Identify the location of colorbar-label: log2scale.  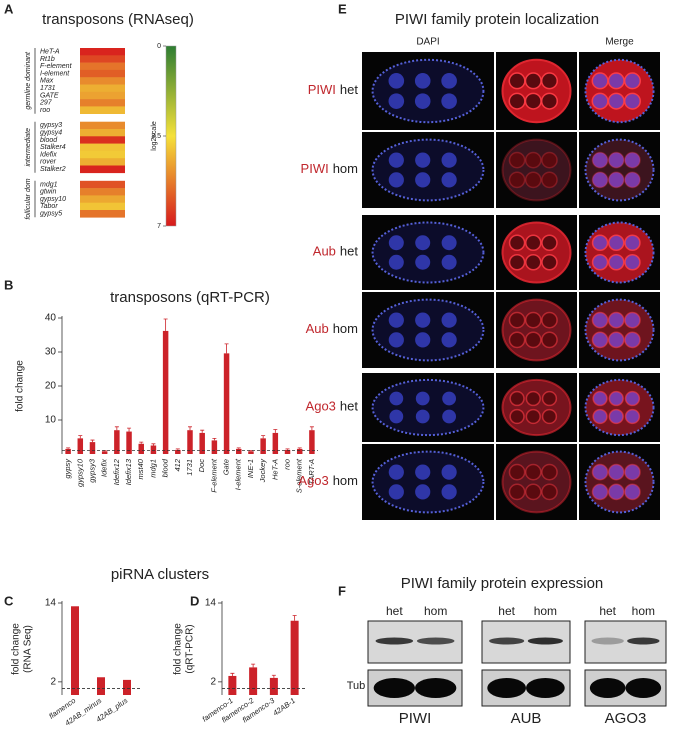
(154, 136).